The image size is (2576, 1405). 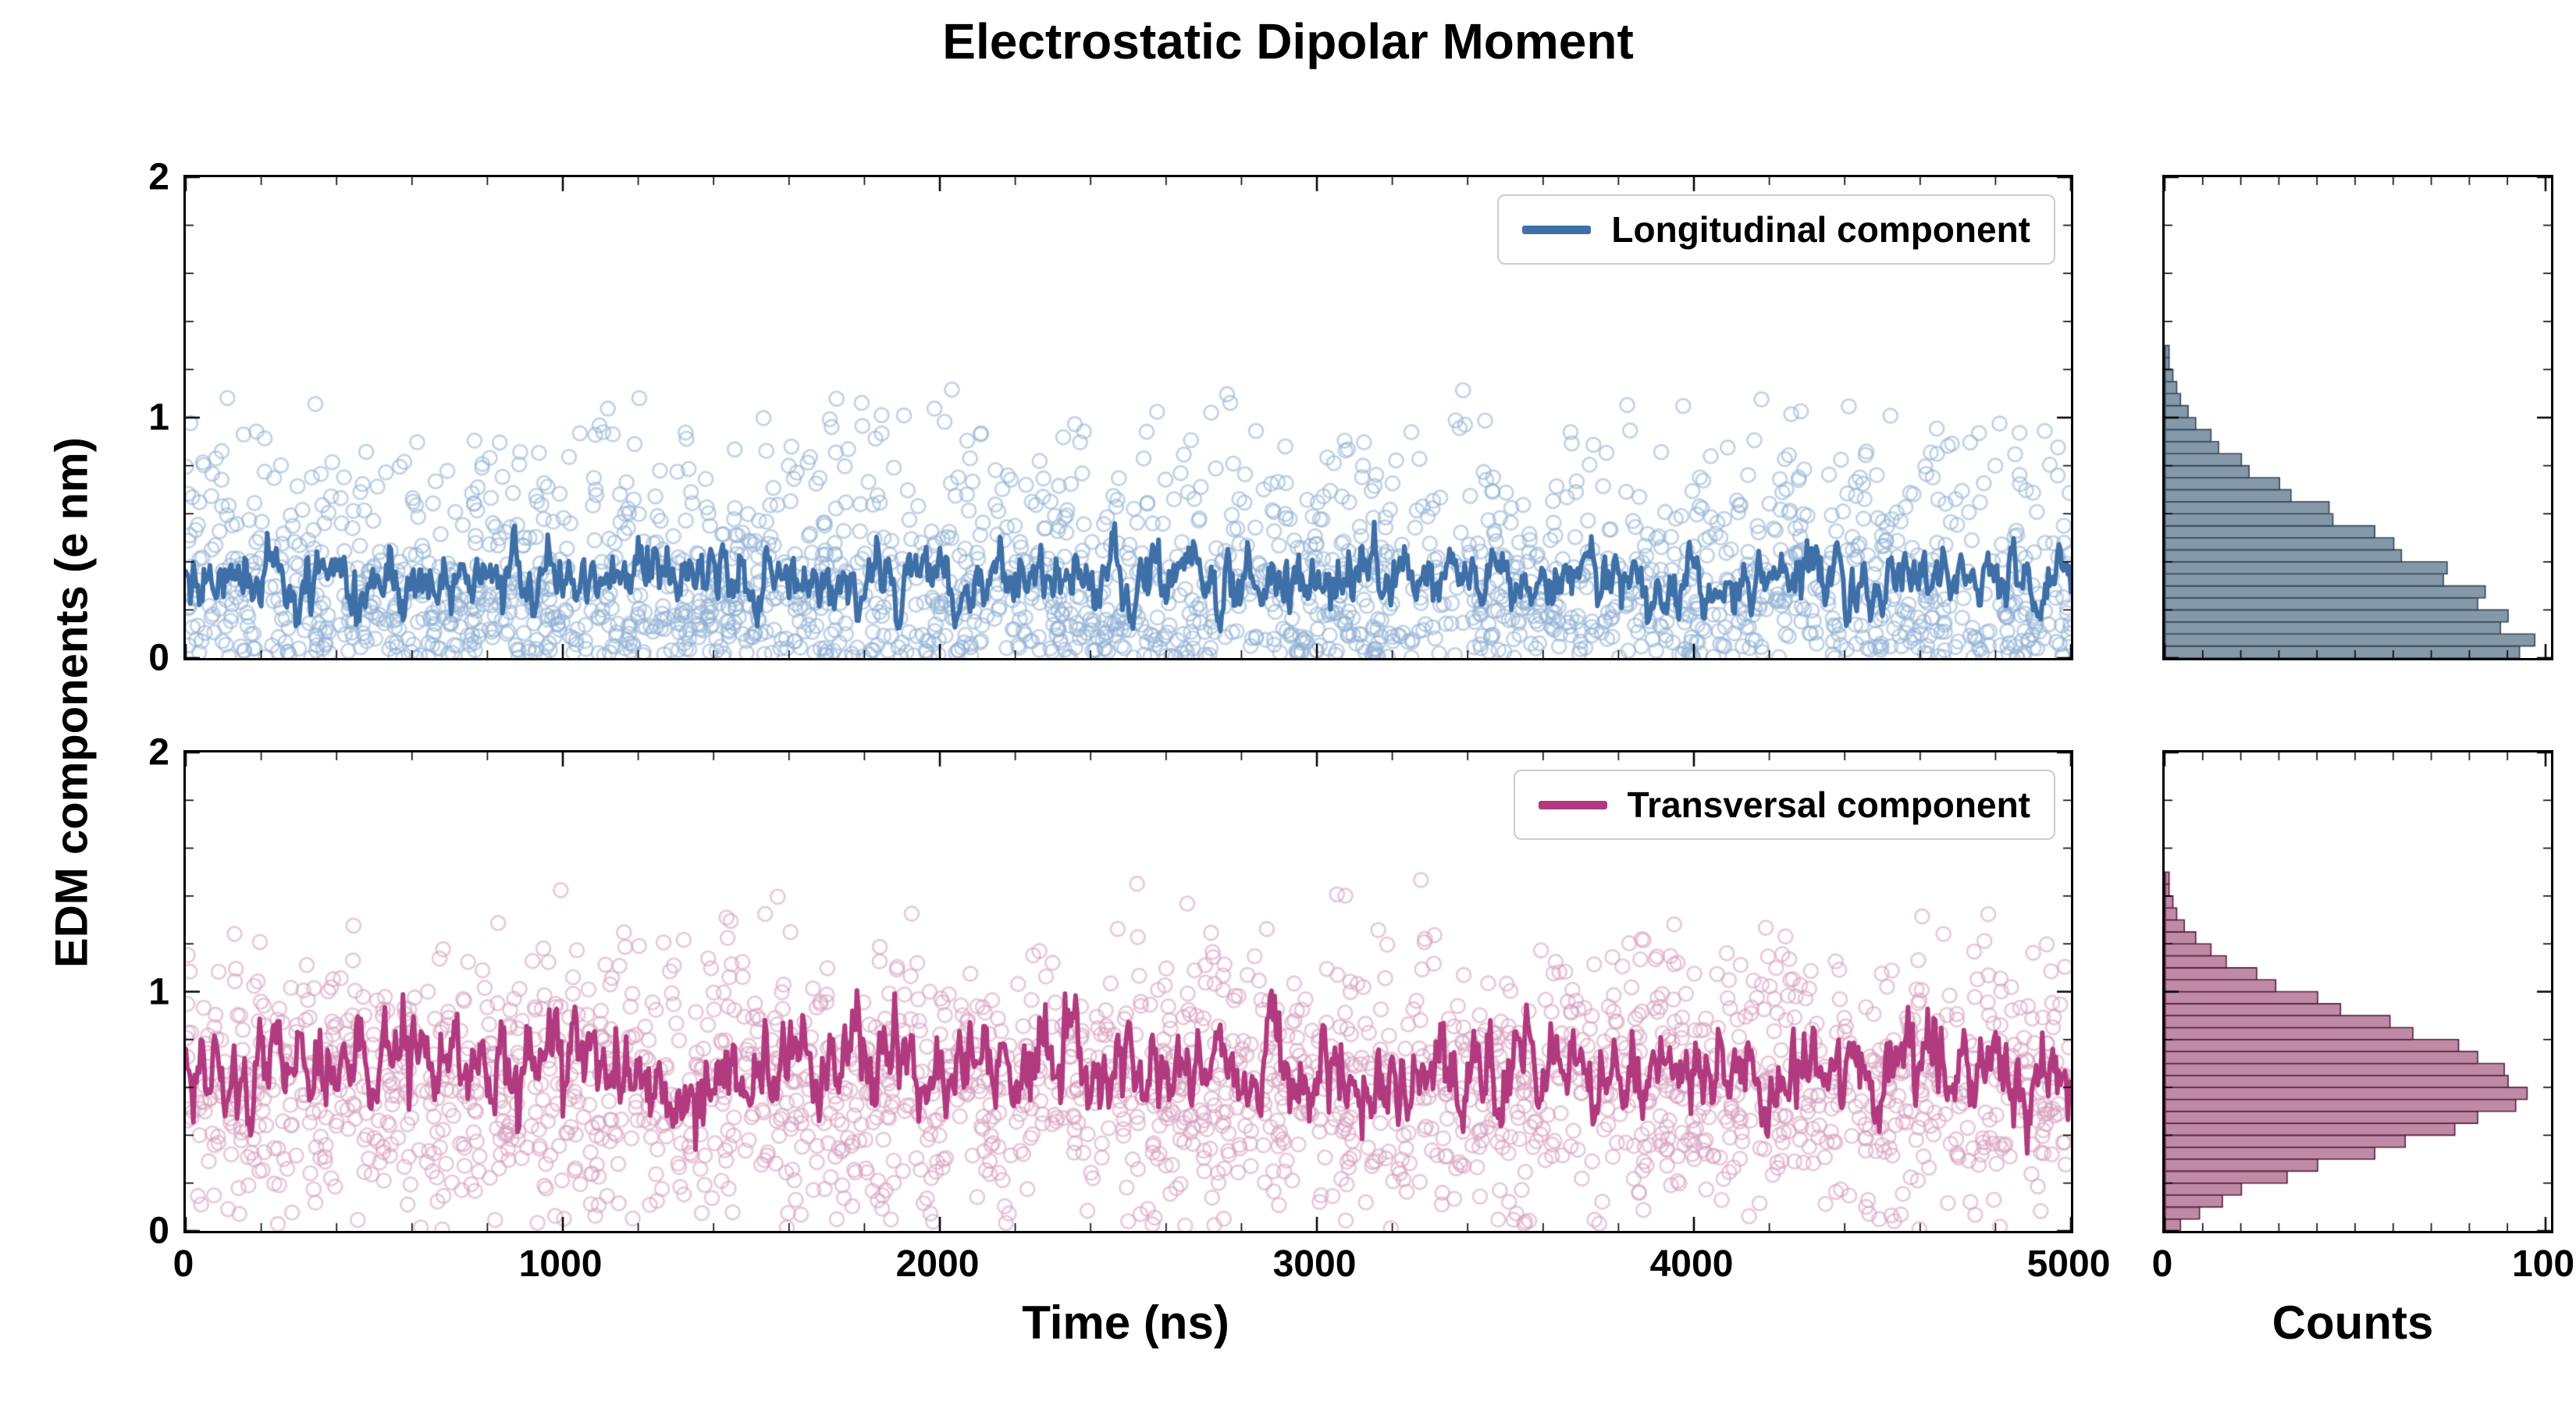 I want to click on transversal-histogram-canvas, so click(x=2358, y=992).